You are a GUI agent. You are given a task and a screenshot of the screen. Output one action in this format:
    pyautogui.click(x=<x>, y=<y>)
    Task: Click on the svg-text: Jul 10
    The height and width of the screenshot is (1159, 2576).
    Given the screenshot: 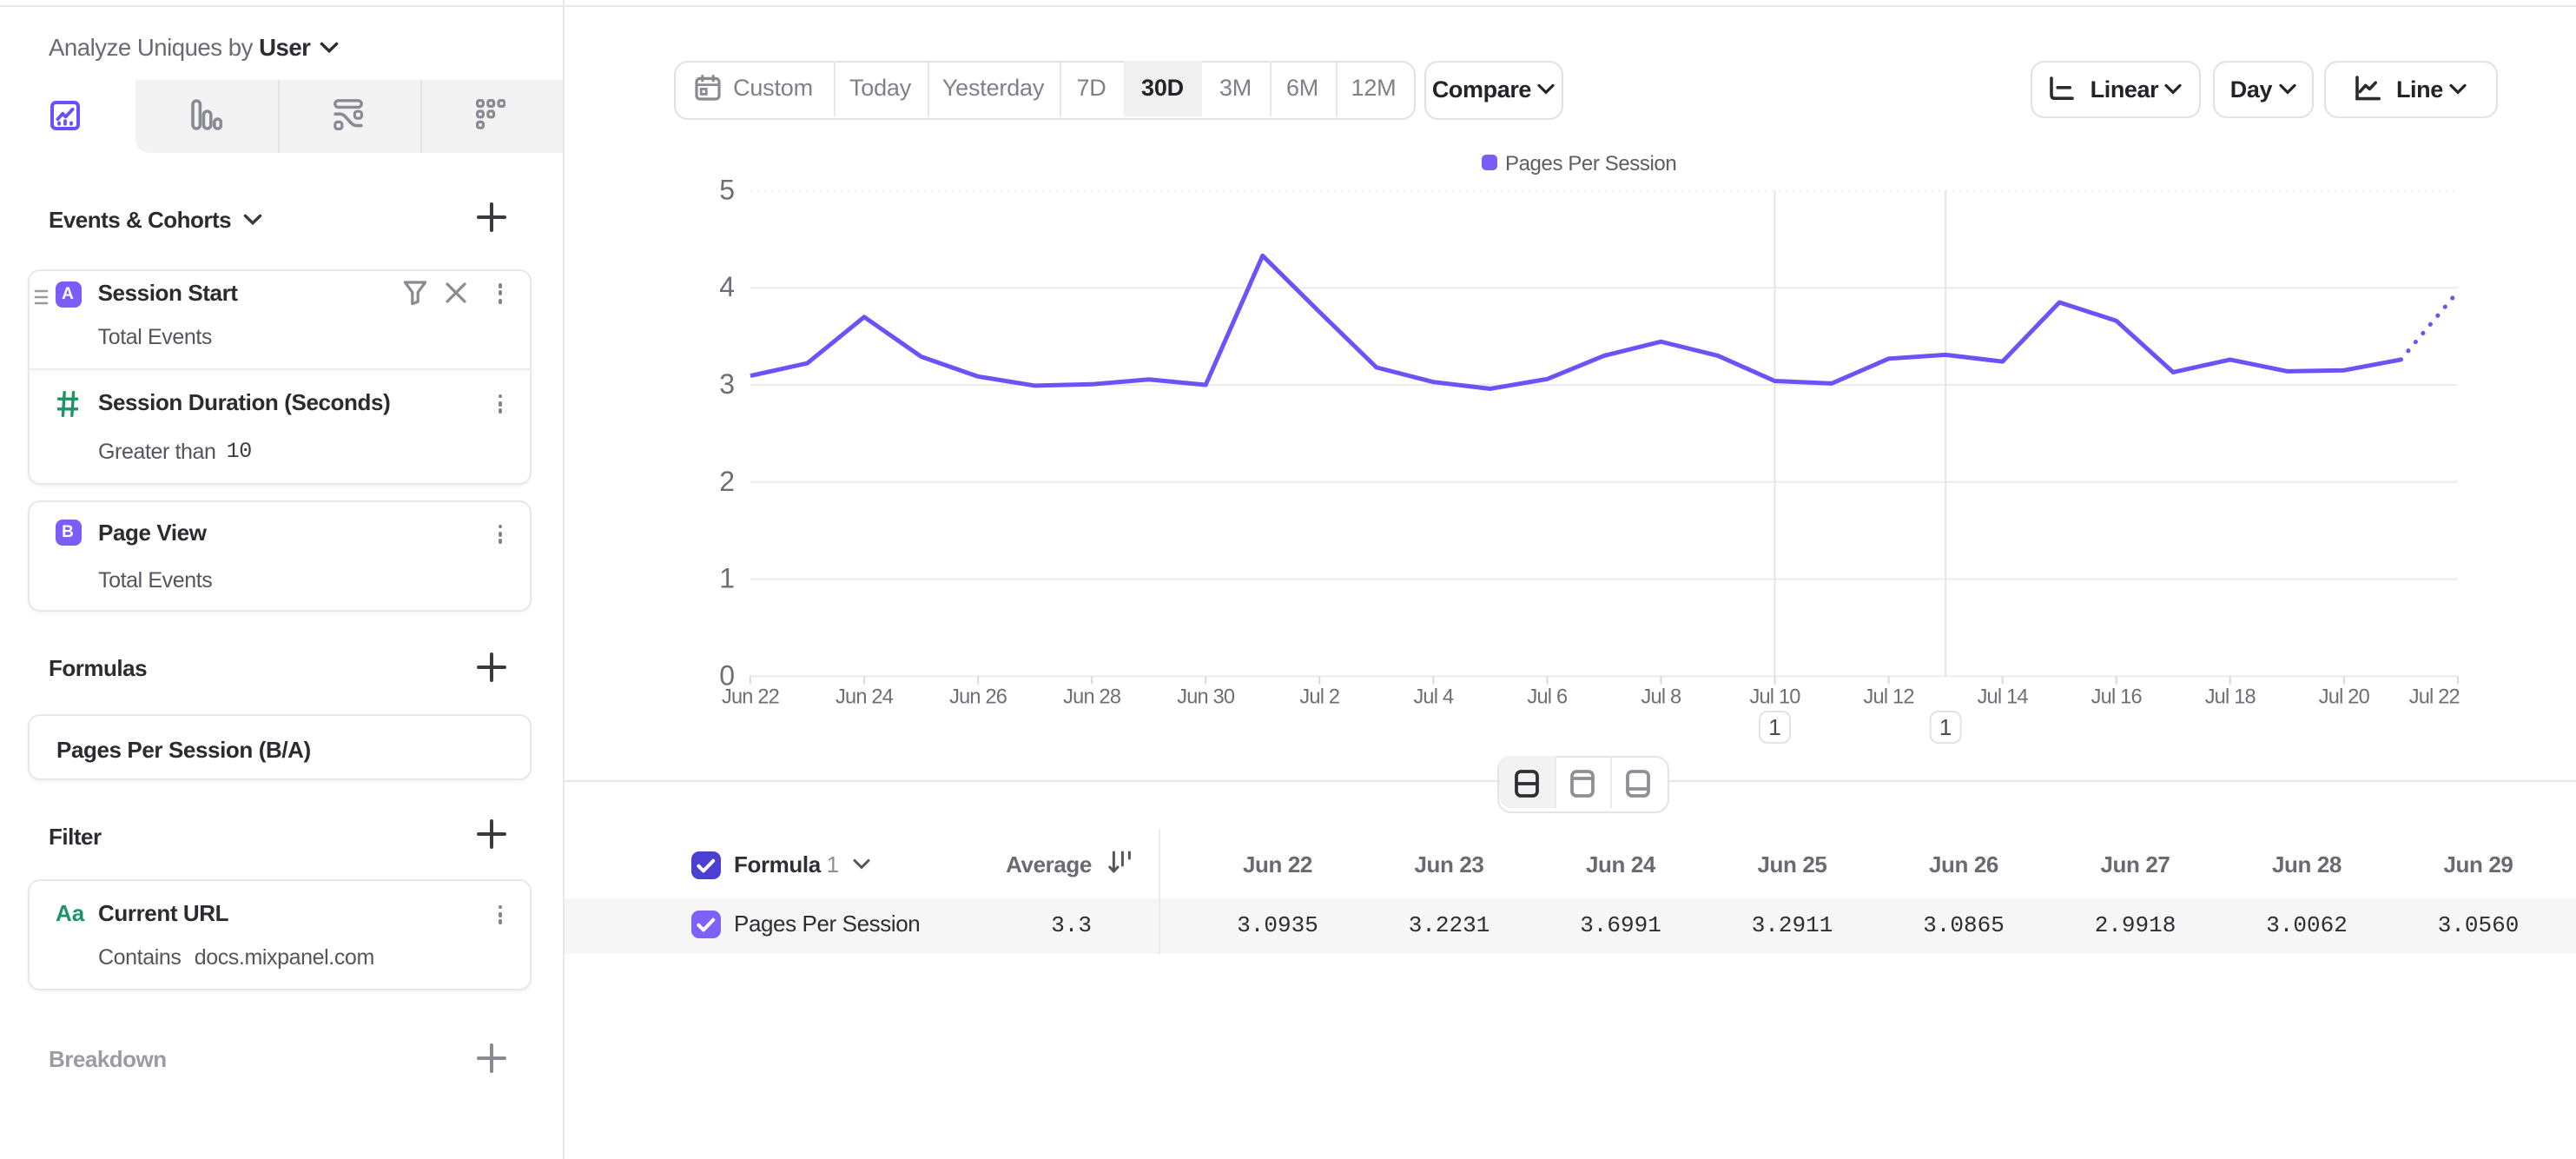 What is the action you would take?
    pyautogui.click(x=1774, y=696)
    